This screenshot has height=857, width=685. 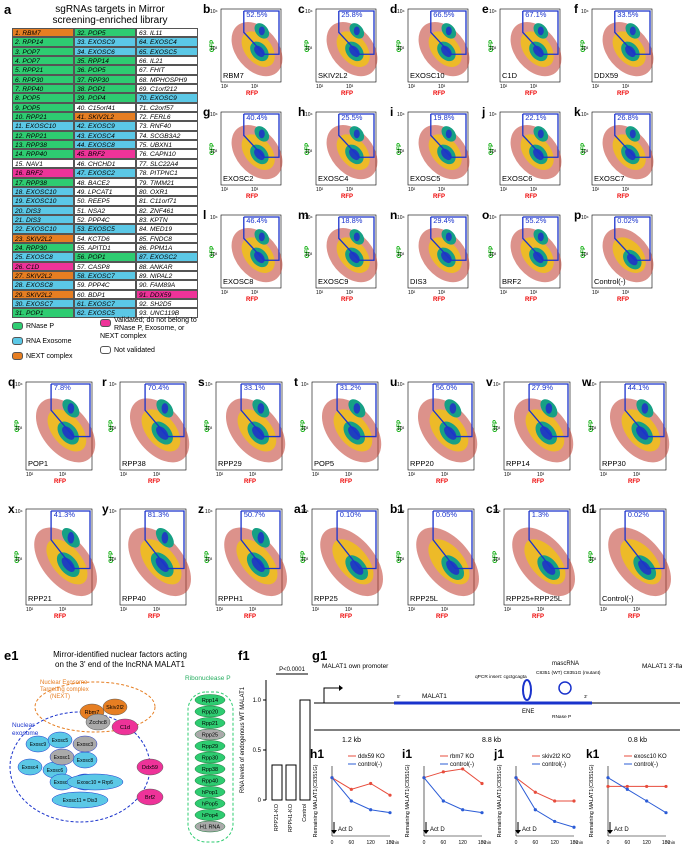 What do you see at coordinates (587, 382) in the screenshot?
I see `panel-letter-w: w` at bounding box center [587, 382].